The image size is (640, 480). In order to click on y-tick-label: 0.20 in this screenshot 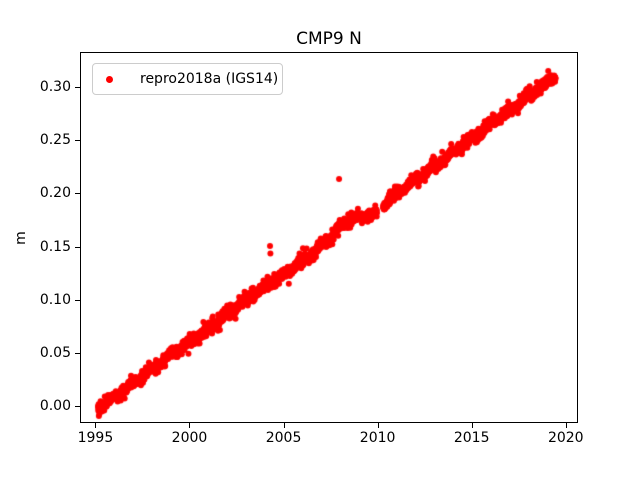, I will do `click(55, 193)`.